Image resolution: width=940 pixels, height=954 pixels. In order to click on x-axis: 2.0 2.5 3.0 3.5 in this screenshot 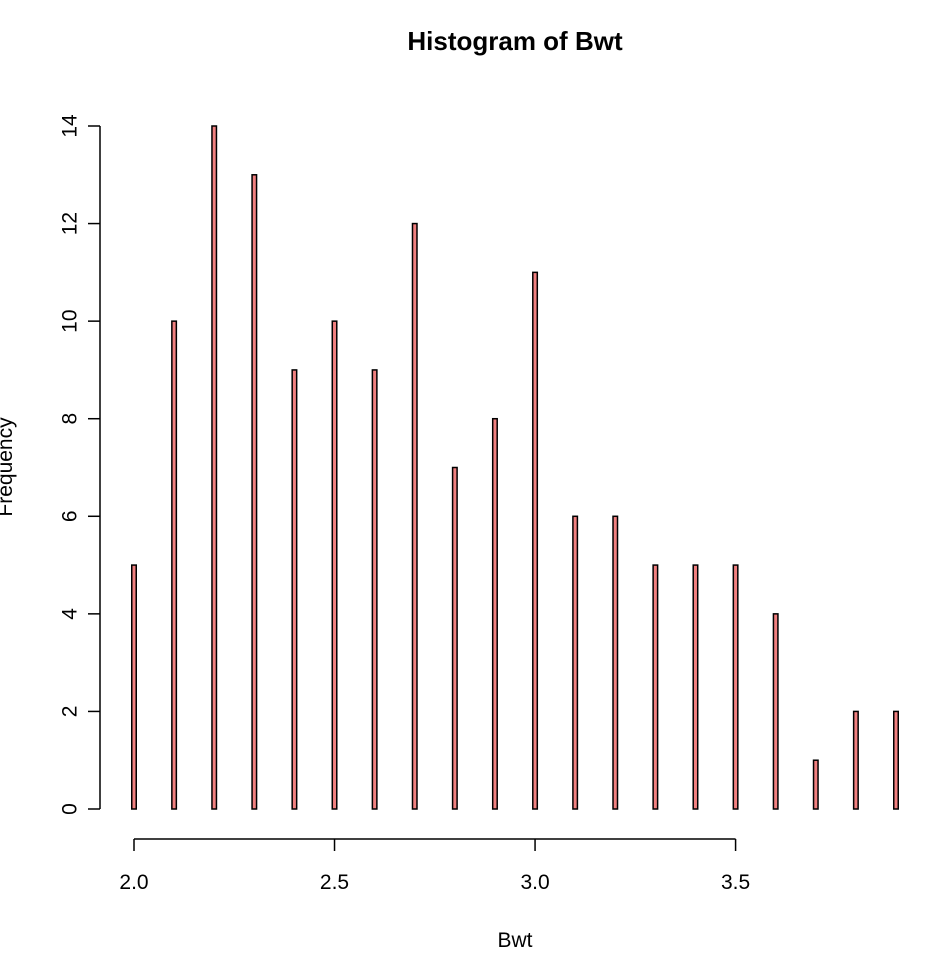, I will do `click(434, 866)`.